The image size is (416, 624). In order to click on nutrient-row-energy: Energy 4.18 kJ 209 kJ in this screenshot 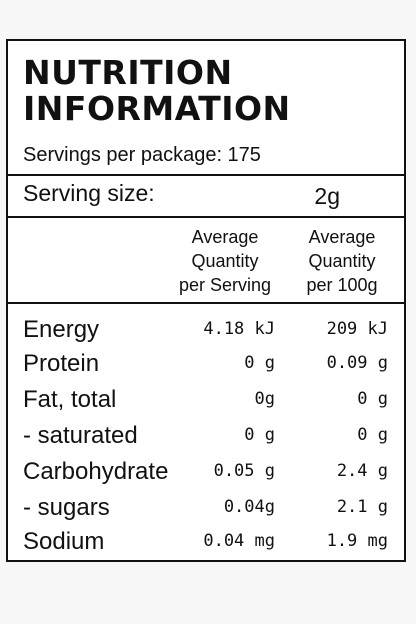, I will do `click(209, 331)`.